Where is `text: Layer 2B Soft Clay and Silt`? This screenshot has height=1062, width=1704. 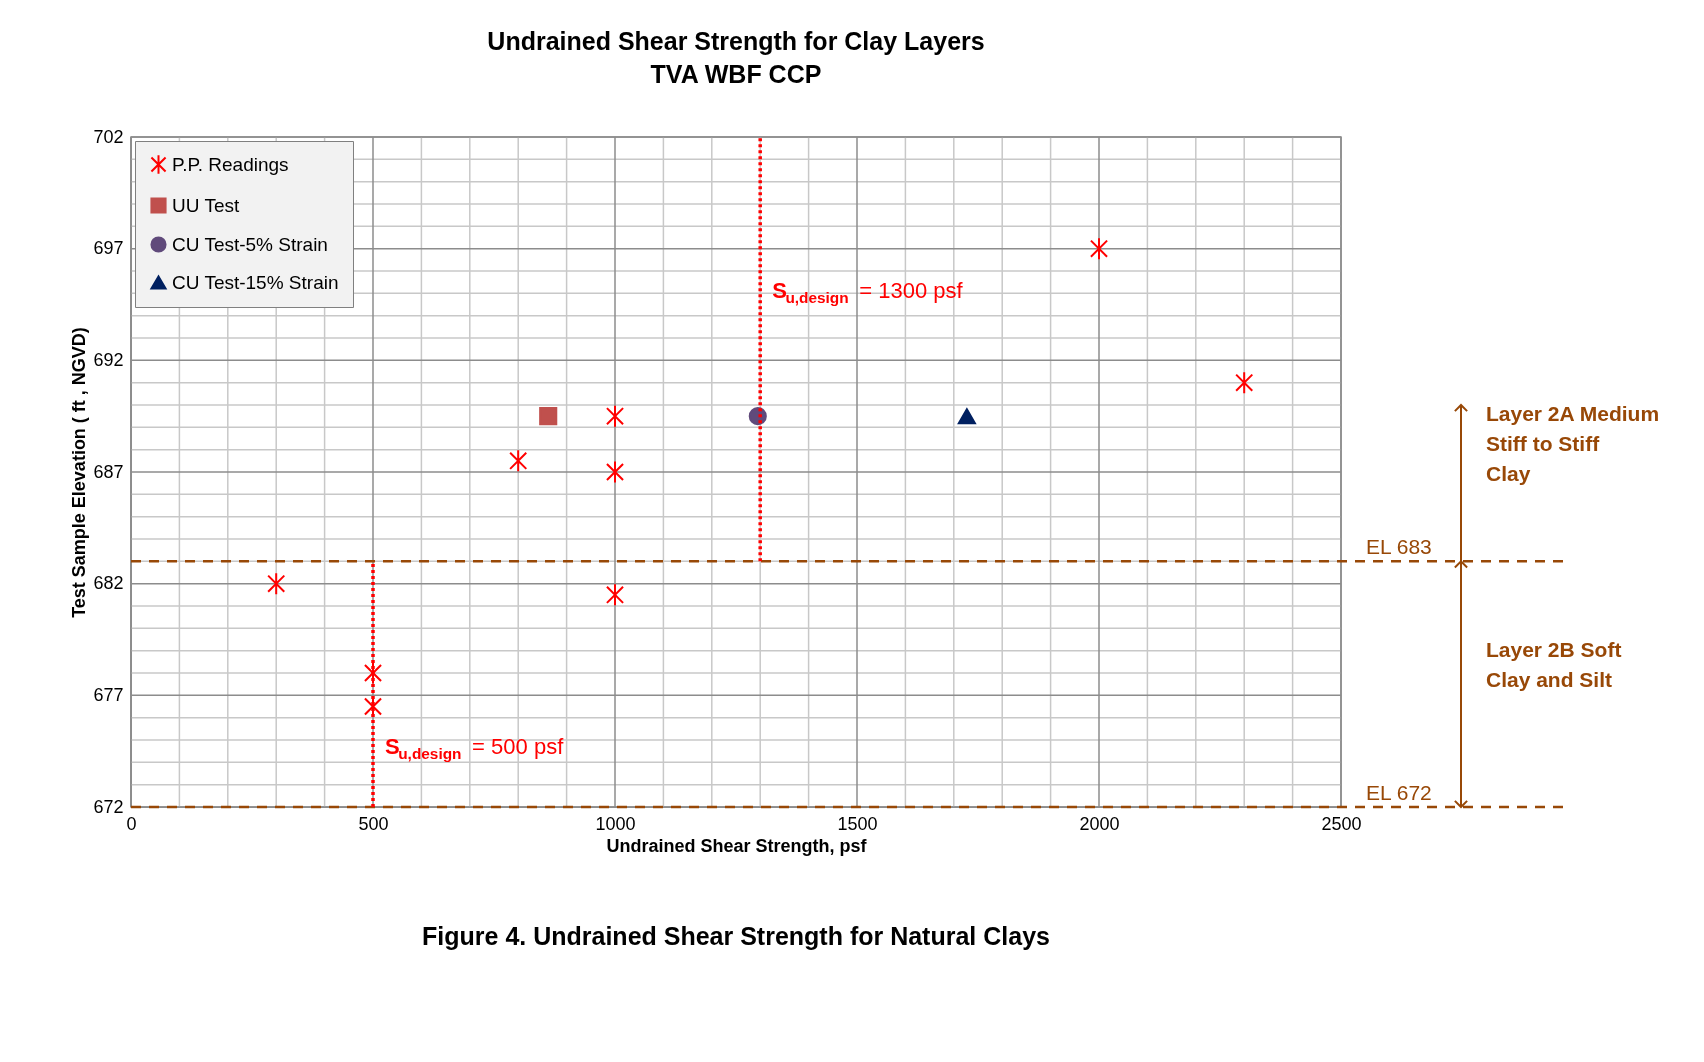
text: Layer 2B Soft Clay and Silt is located at coordinates (1554, 664).